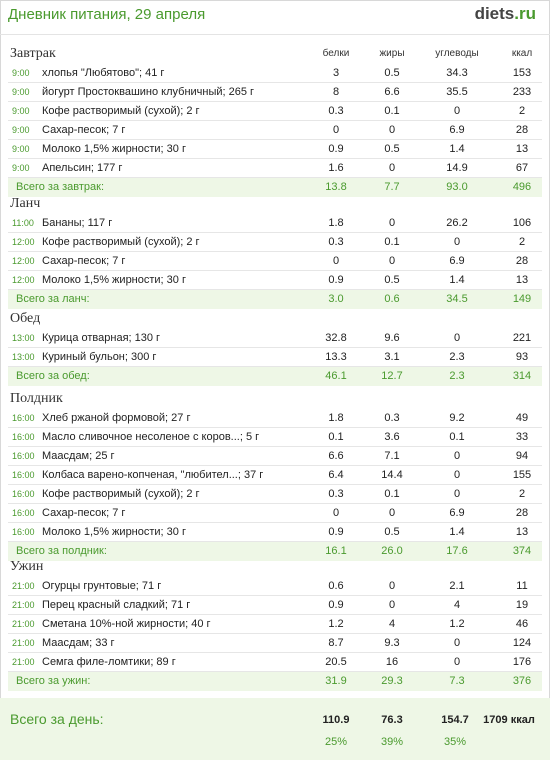  I want to click on total-kcal: 496, so click(522, 187).